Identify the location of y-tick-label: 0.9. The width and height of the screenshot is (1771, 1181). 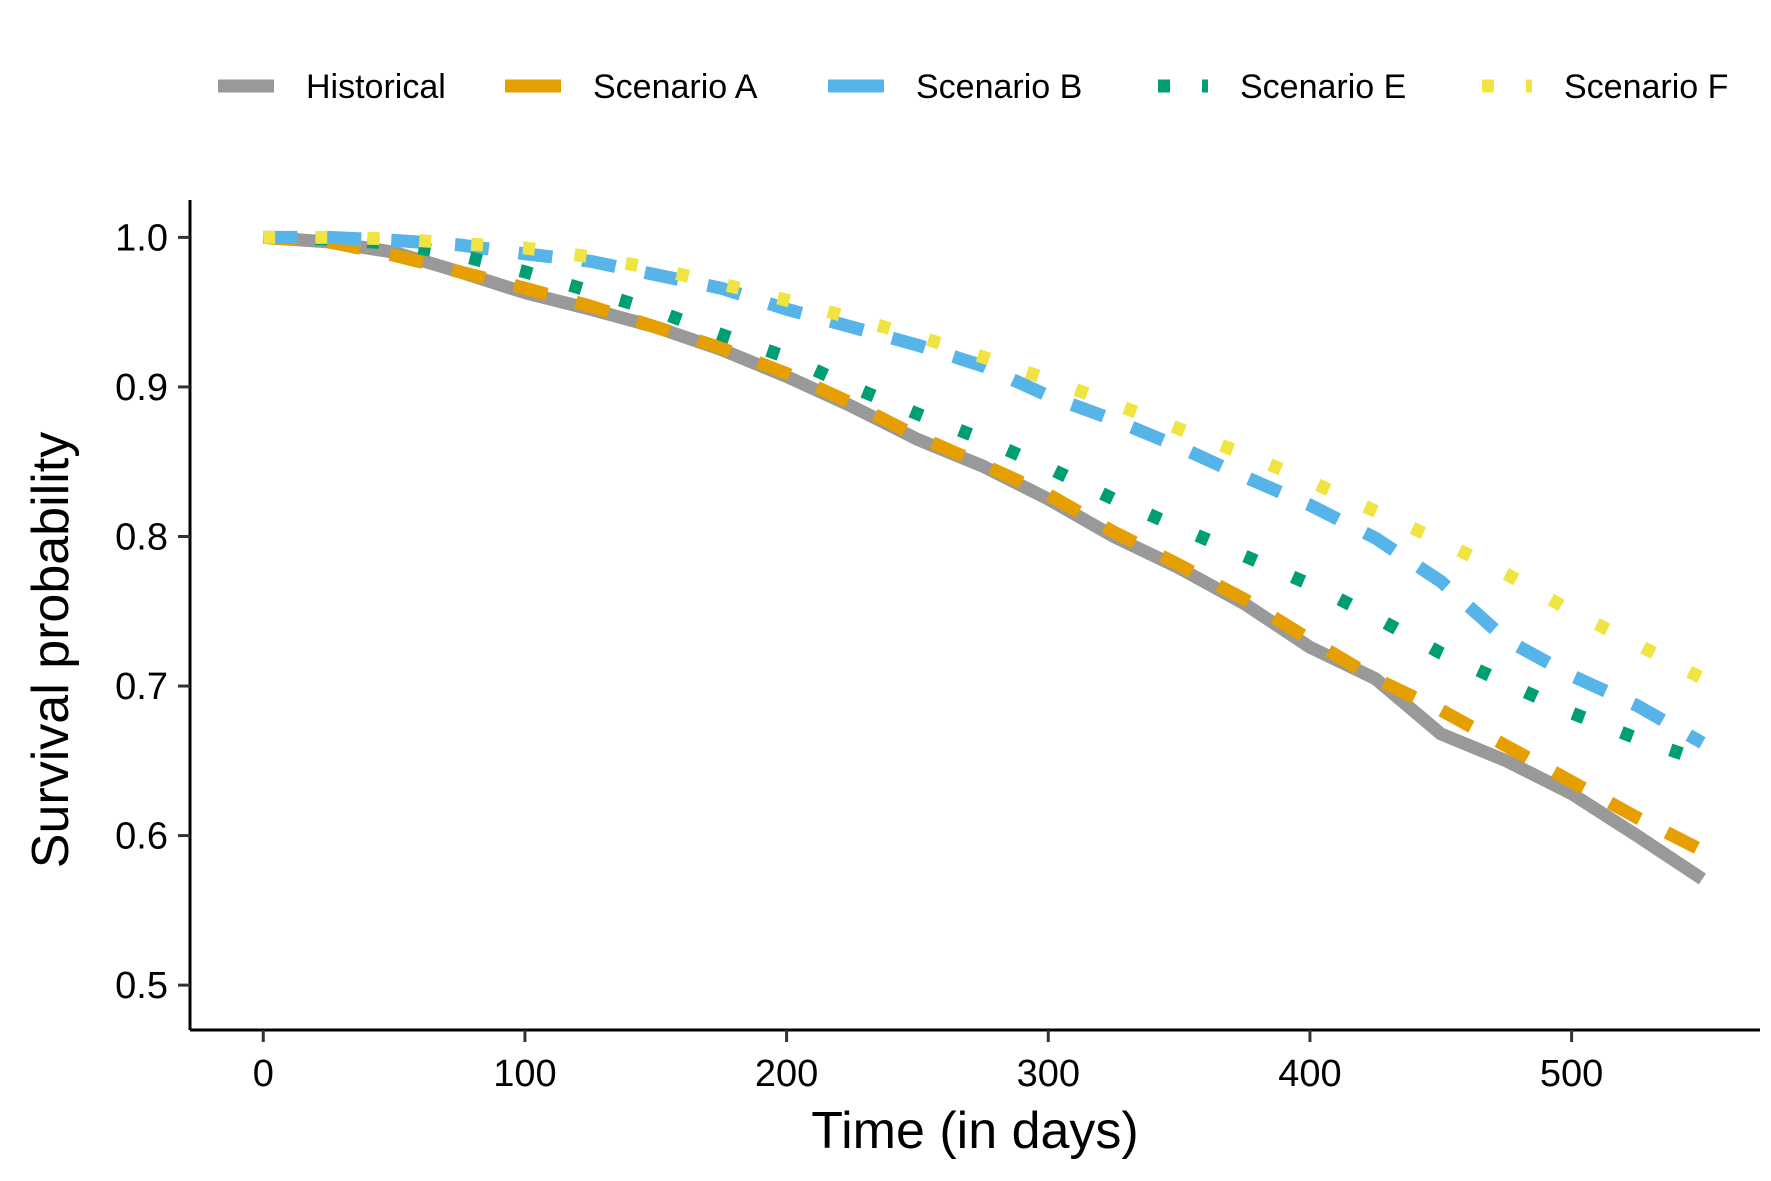
(141, 388).